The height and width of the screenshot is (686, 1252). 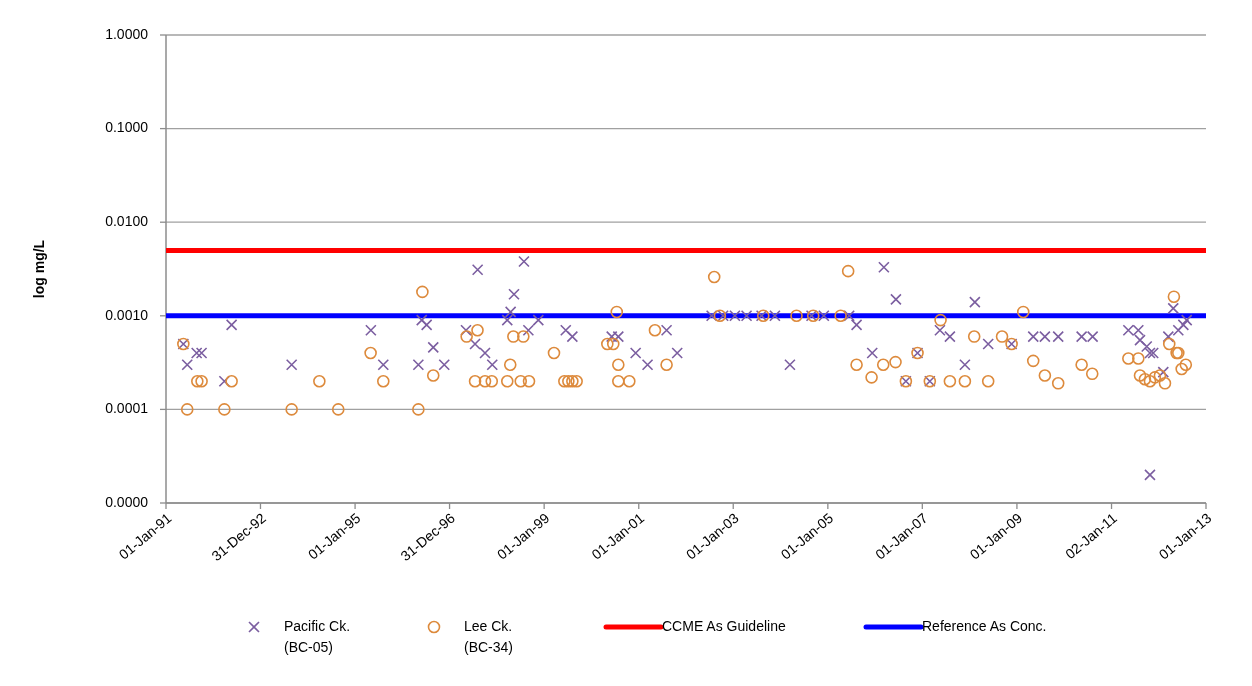 What do you see at coordinates (489, 636) in the screenshot?
I see `legend-label: Lee Ck. (BC-34)` at bounding box center [489, 636].